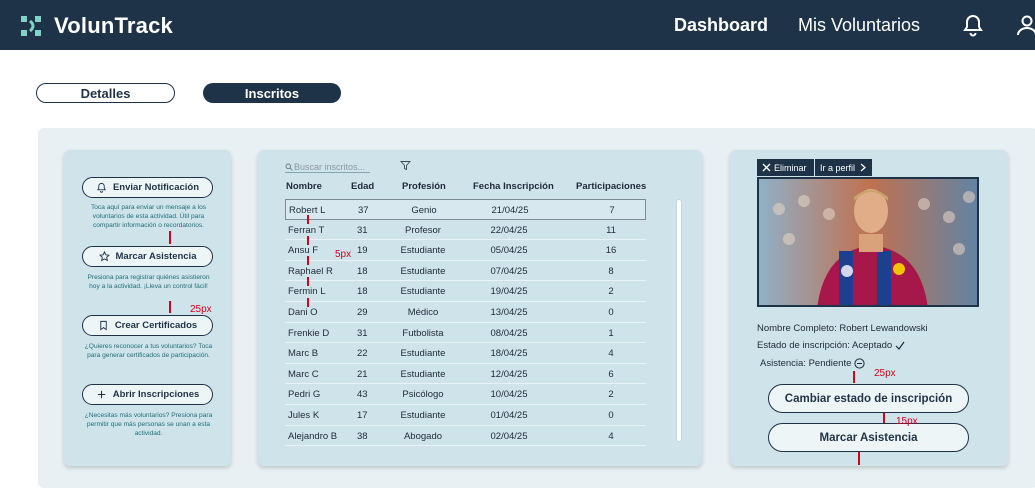 The width and height of the screenshot is (1035, 490). Describe the element at coordinates (306, 230) in the screenshot. I see `cell-name: Ferran T` at that location.